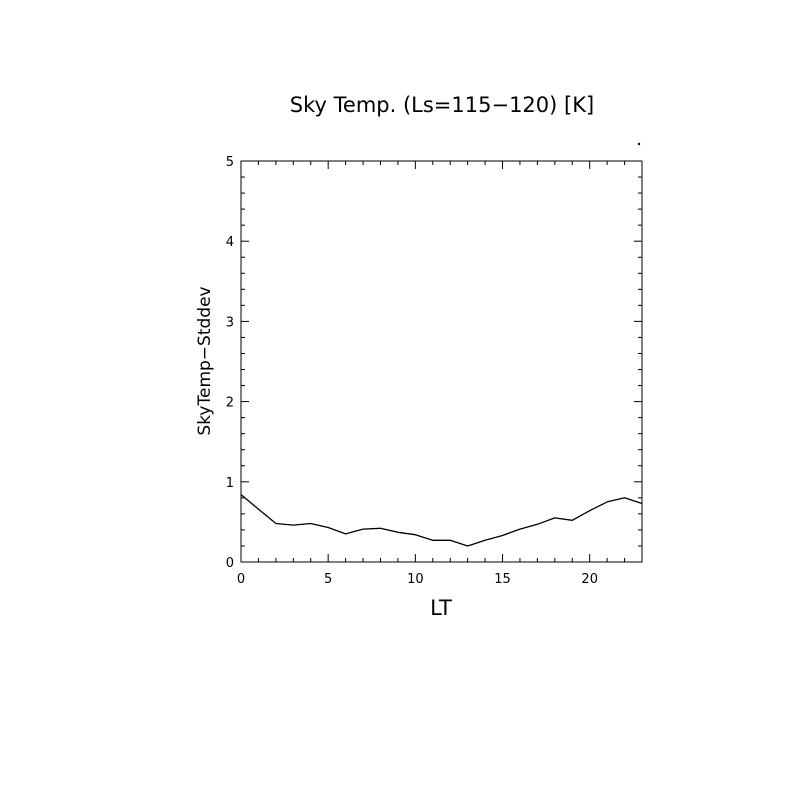 The image size is (804, 804). I want to click on y-axis-tick-labels: 0 1 2 3 4 5, so click(230, 363).